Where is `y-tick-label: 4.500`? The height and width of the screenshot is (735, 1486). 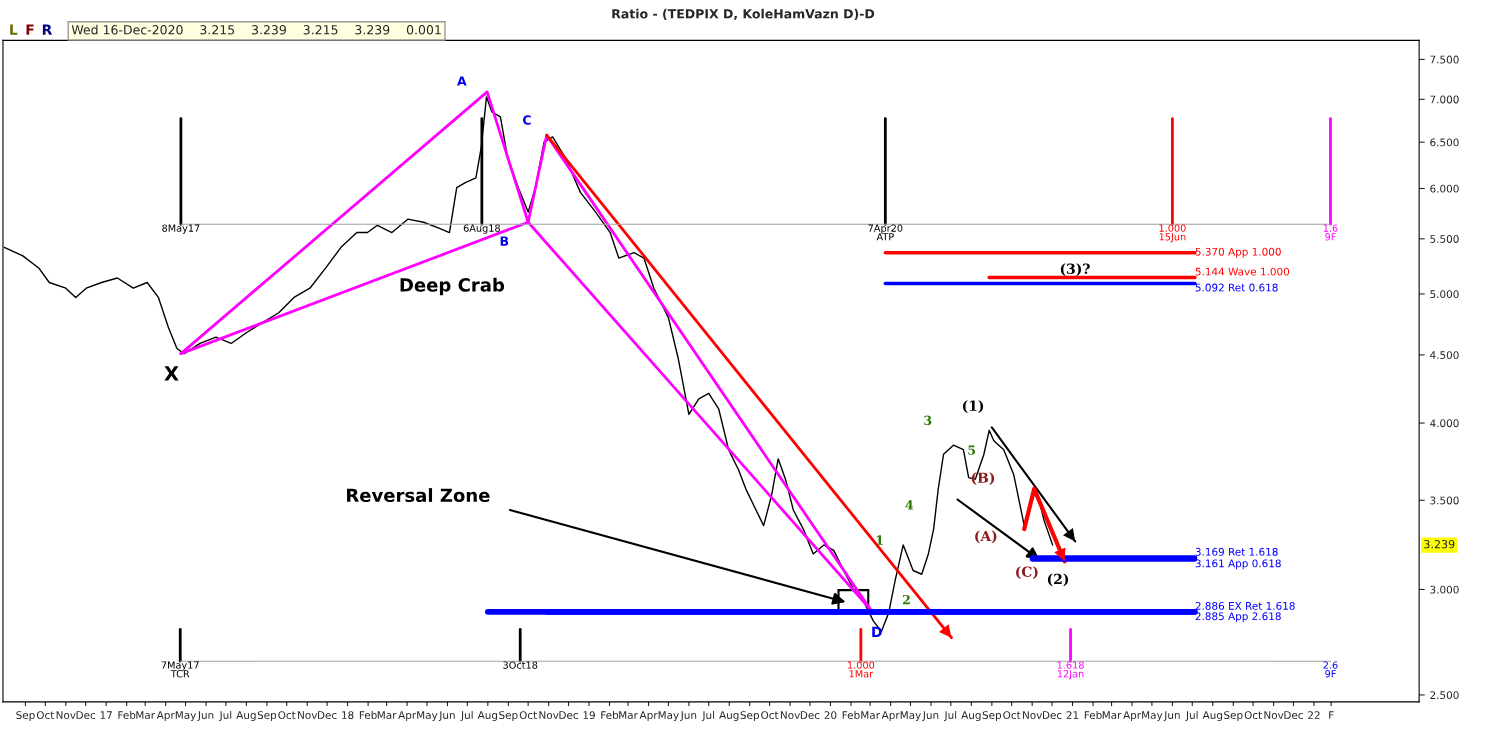
y-tick-label: 4.500 is located at coordinates (1444, 355).